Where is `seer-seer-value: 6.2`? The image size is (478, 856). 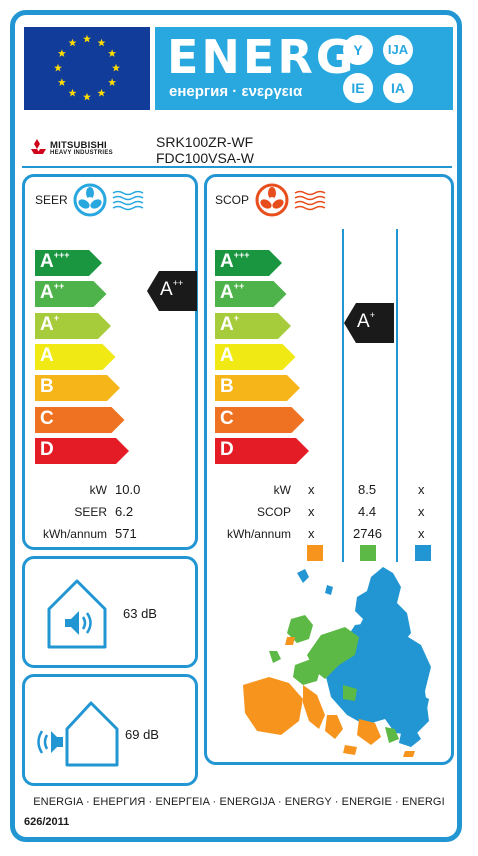 seer-seer-value: 6.2 is located at coordinates (124, 511).